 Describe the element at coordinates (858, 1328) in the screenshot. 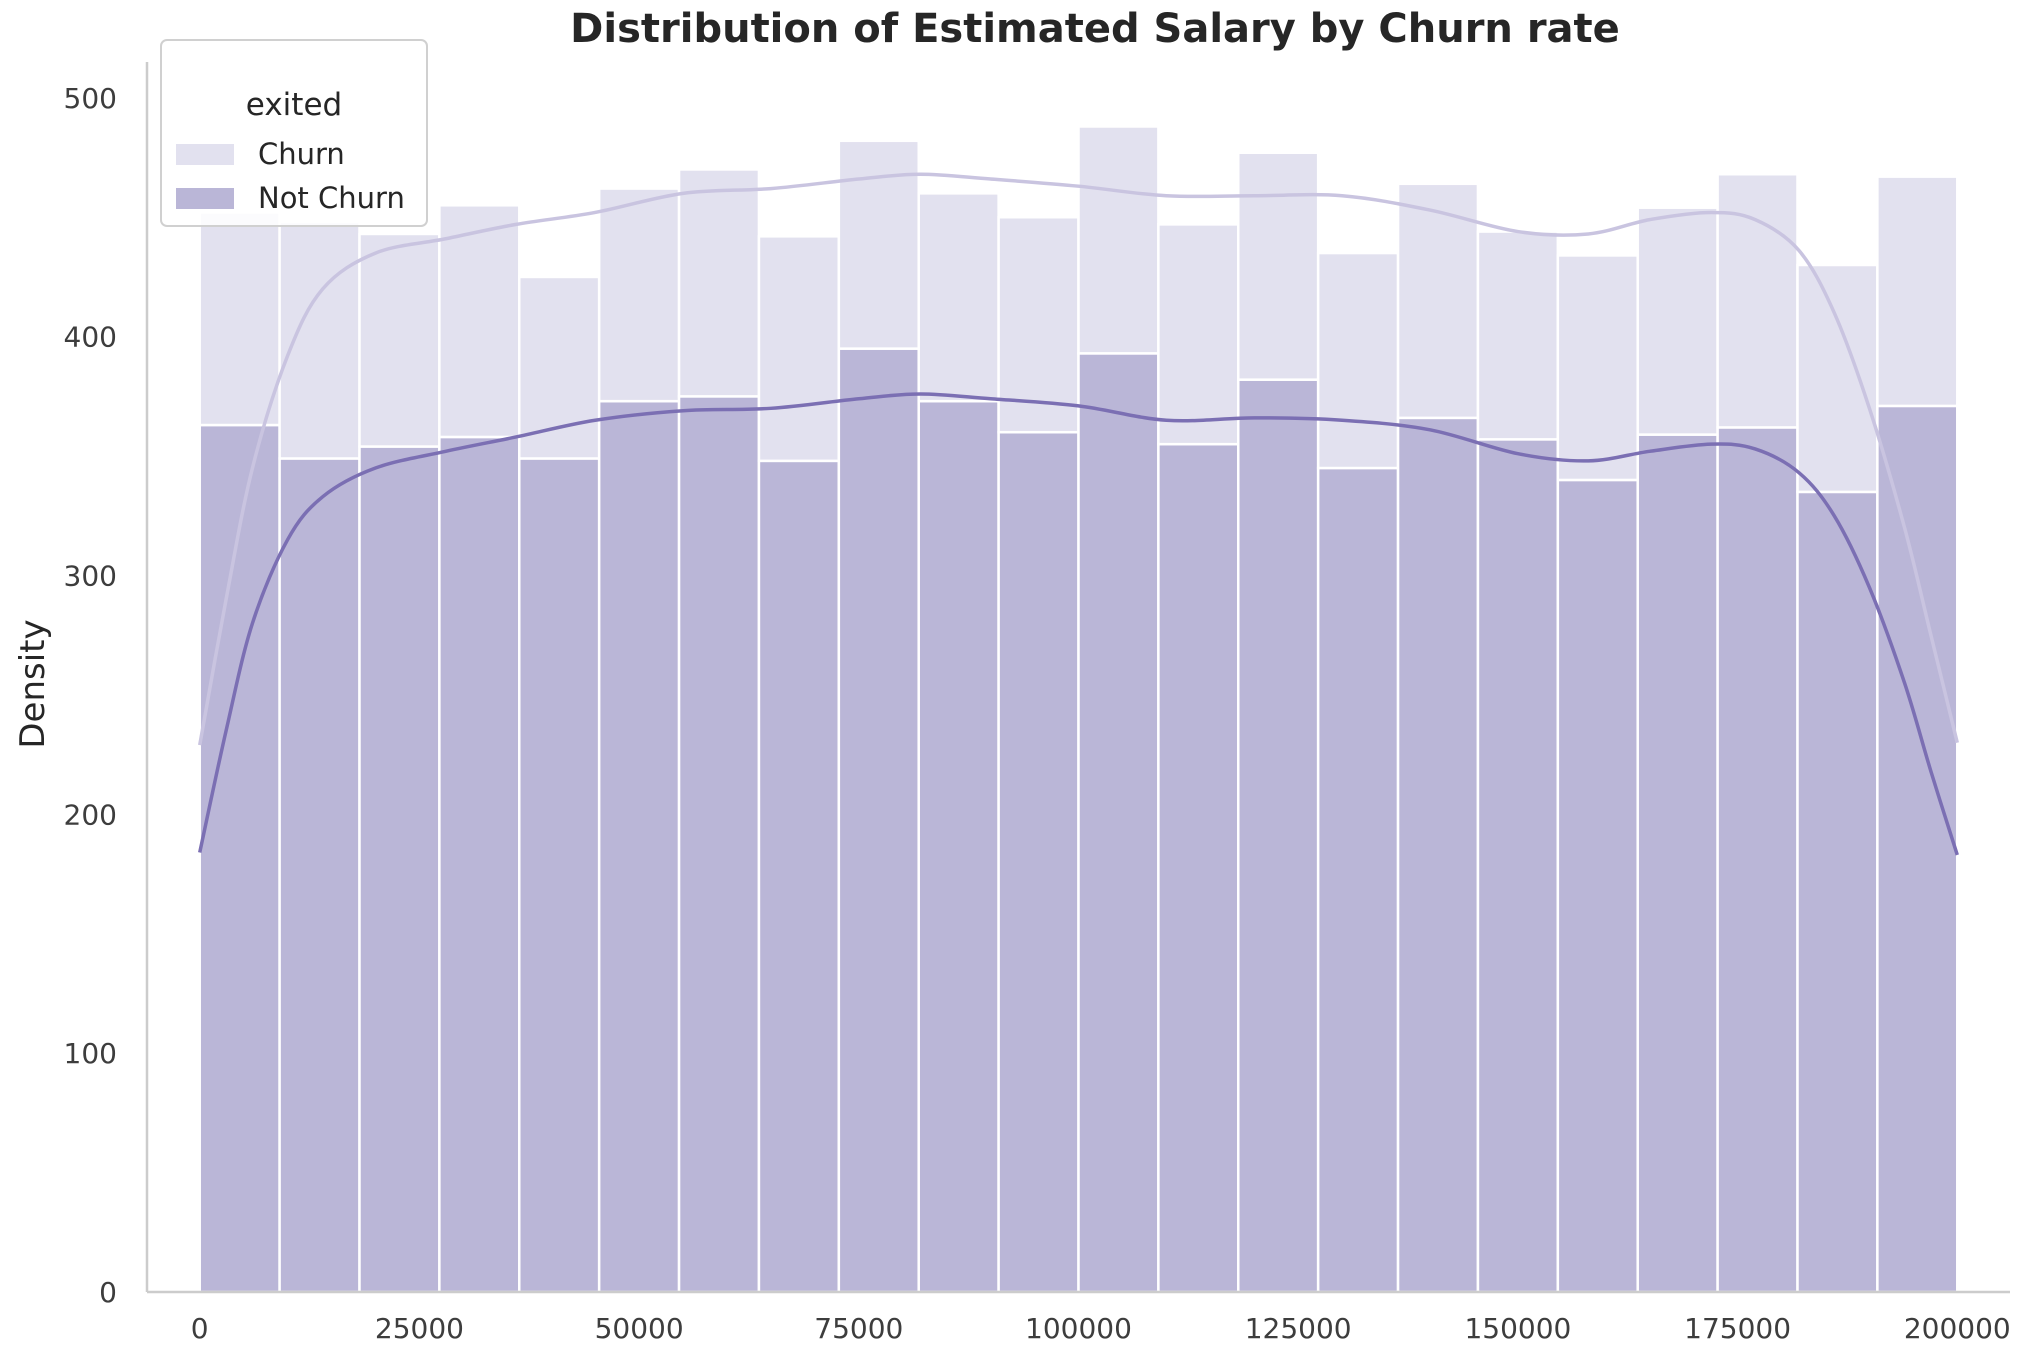

I see `x-tick-label: 75000` at that location.